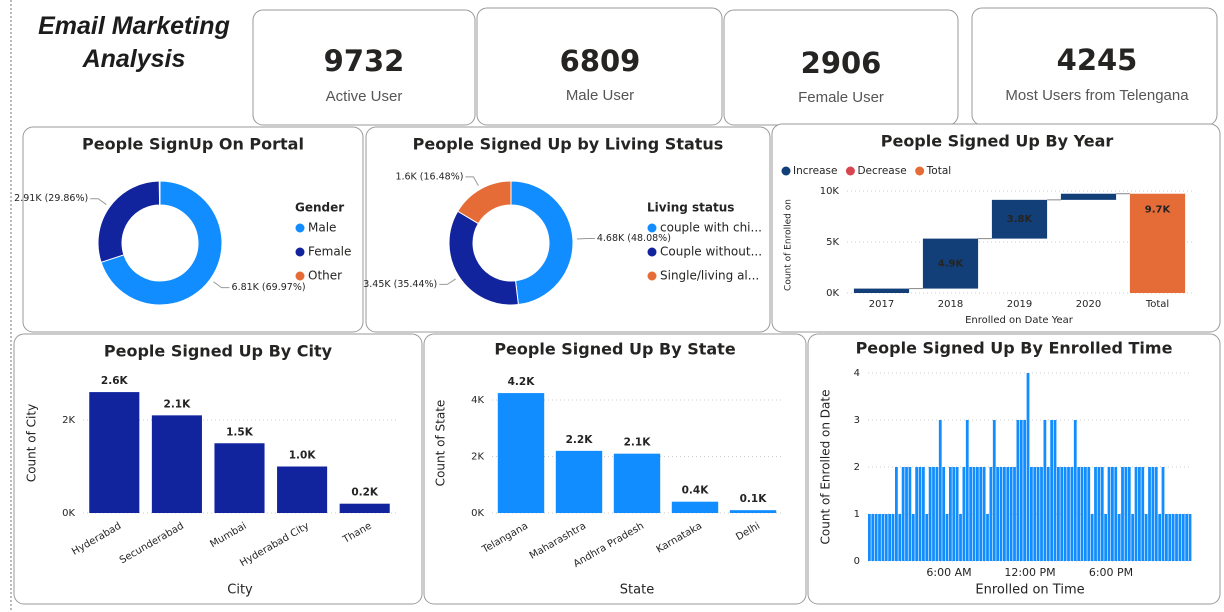 The height and width of the screenshot is (612, 1224). What do you see at coordinates (1088, 304) in the screenshot?
I see `x-tick-label: 2020` at bounding box center [1088, 304].